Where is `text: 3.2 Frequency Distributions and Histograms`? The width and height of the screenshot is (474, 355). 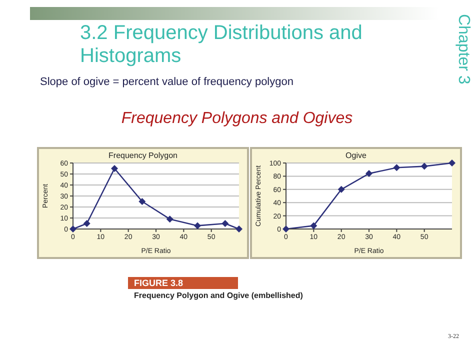
text: 3.2 Frequency Distributions and Histograms is located at coordinates (222, 45).